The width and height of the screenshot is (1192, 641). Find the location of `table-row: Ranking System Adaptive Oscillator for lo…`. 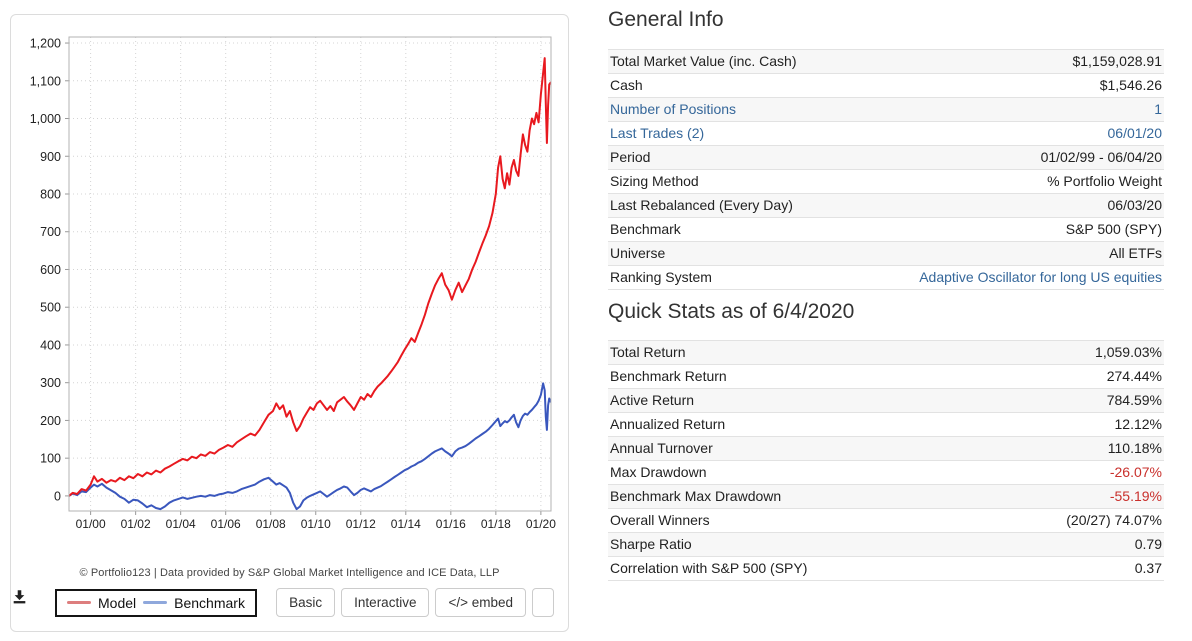

table-row: Ranking System Adaptive Oscillator for lo… is located at coordinates (886, 277).